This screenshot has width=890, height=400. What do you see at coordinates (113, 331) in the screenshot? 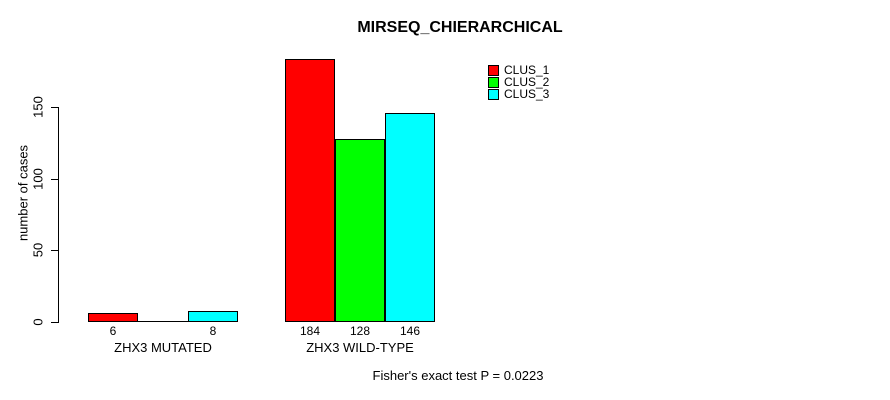
I see `bar-value-label: 6` at bounding box center [113, 331].